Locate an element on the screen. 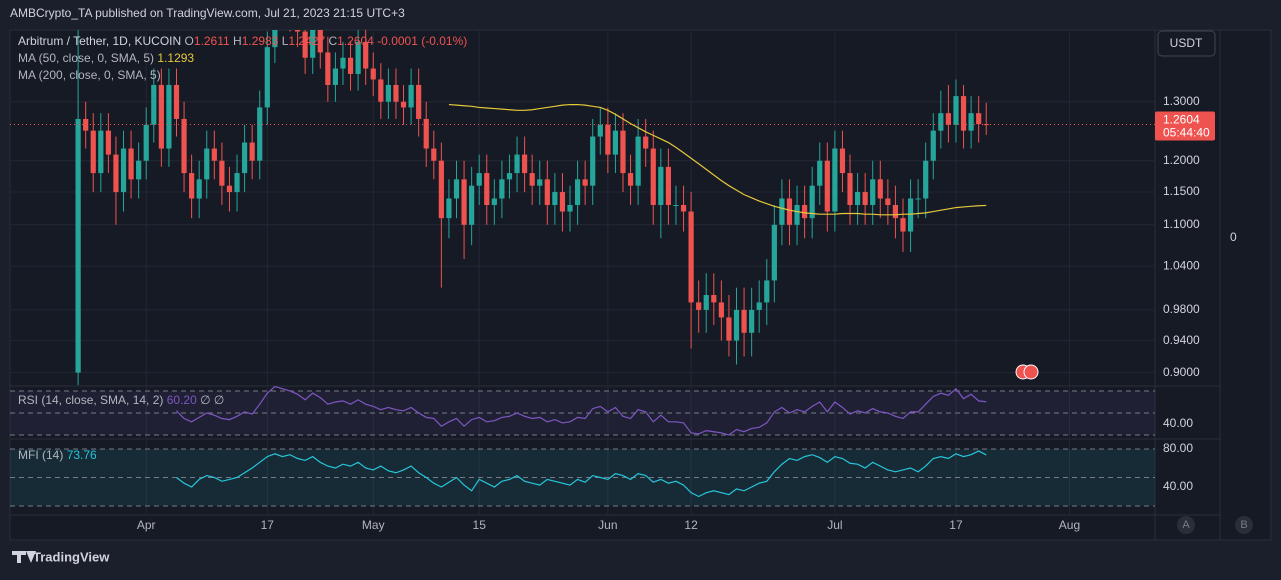 The height and width of the screenshot is (580, 1281). y-tick-label: 0.9800 is located at coordinates (1181, 309).